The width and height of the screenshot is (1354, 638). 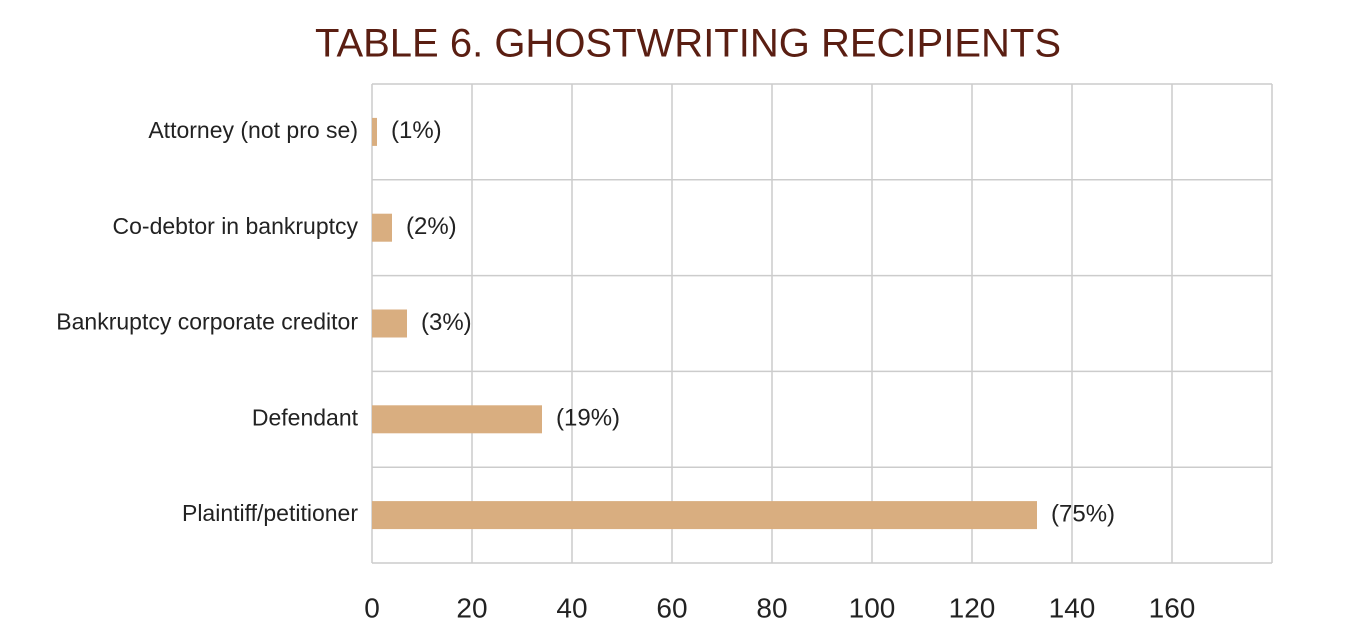 I want to click on y-tick-label: Bankruptcy corporate creditor, so click(x=207, y=322).